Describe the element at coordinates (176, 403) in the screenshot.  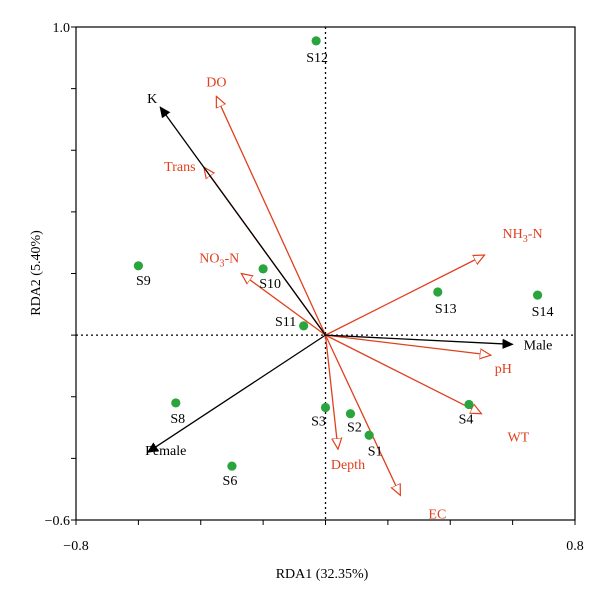
I see `site-point-s8` at that location.